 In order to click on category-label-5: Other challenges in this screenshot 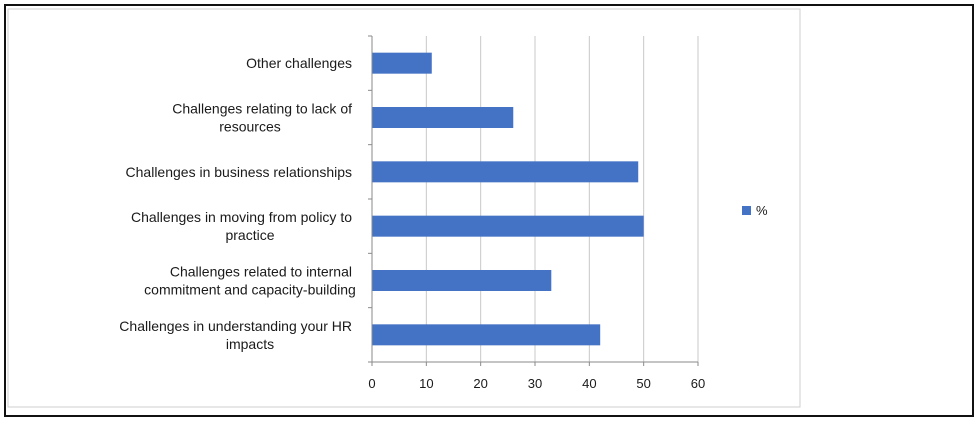, I will do `click(299, 63)`.